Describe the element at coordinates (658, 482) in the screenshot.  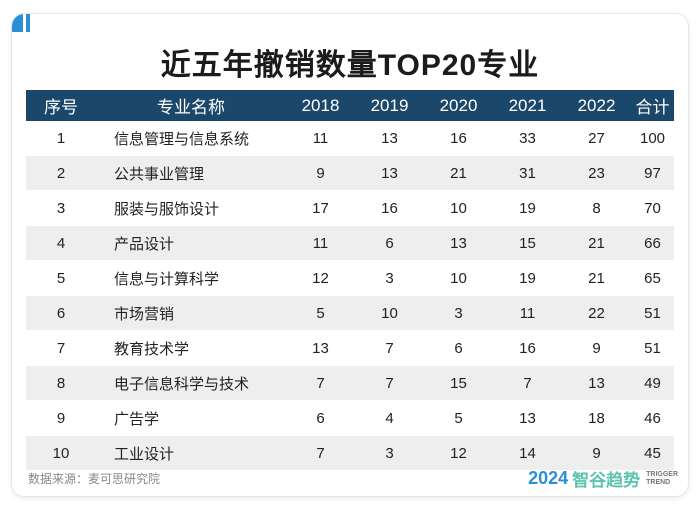
I see `brand-sub-line2: TREND` at that location.